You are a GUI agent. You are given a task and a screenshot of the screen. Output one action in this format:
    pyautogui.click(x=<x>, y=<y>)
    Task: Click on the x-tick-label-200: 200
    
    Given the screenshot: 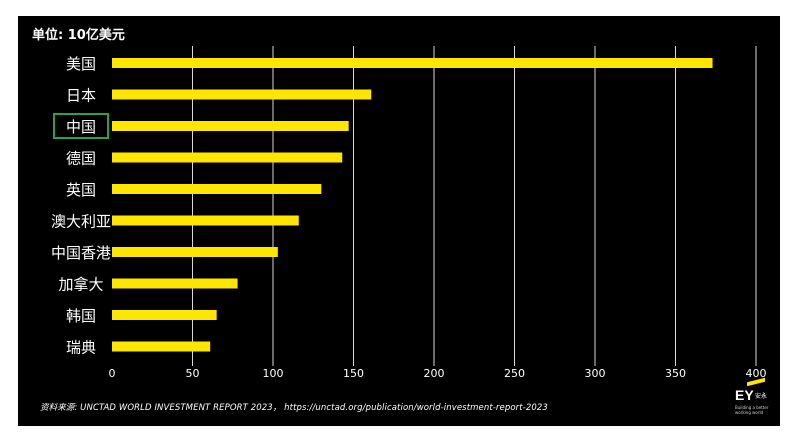 What is the action you would take?
    pyautogui.click(x=434, y=373)
    